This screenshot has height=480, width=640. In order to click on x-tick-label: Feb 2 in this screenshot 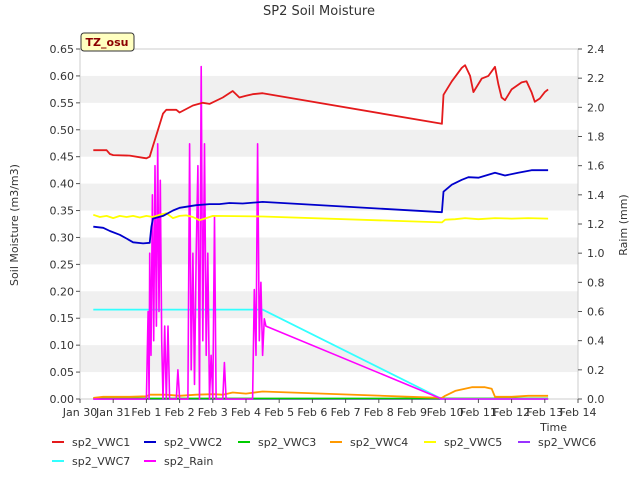, I will do `click(180, 412)`.